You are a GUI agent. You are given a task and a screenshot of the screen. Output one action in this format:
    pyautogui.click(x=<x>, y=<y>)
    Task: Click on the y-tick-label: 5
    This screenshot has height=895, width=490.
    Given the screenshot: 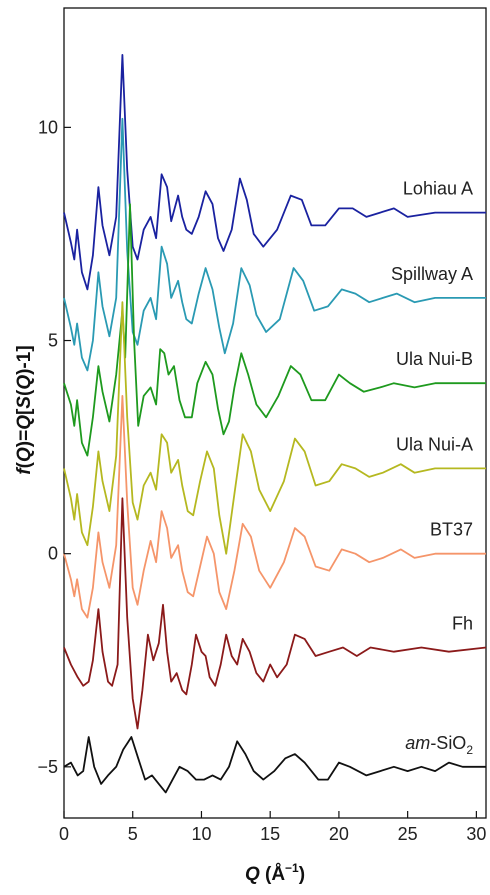 What is the action you would take?
    pyautogui.click(x=53, y=341)
    